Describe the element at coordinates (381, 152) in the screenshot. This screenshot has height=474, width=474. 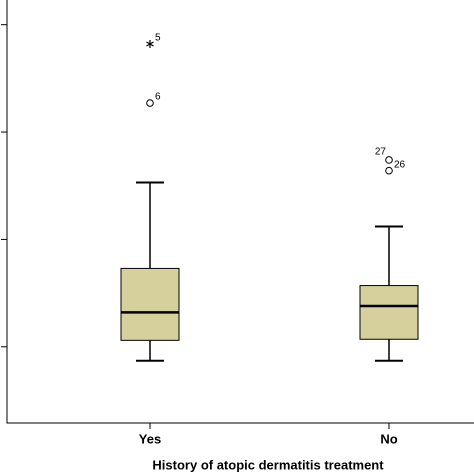
I see `outlier-label: 27` at that location.